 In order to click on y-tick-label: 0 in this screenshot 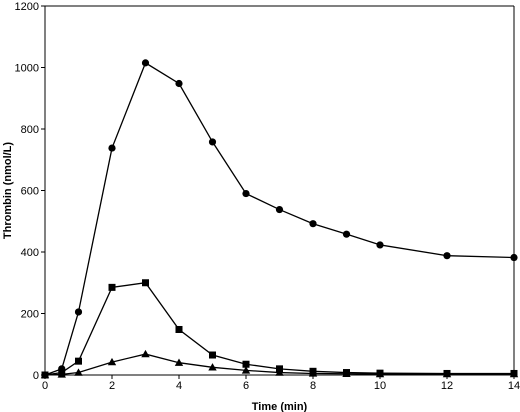, I will do `click(36, 376)`.